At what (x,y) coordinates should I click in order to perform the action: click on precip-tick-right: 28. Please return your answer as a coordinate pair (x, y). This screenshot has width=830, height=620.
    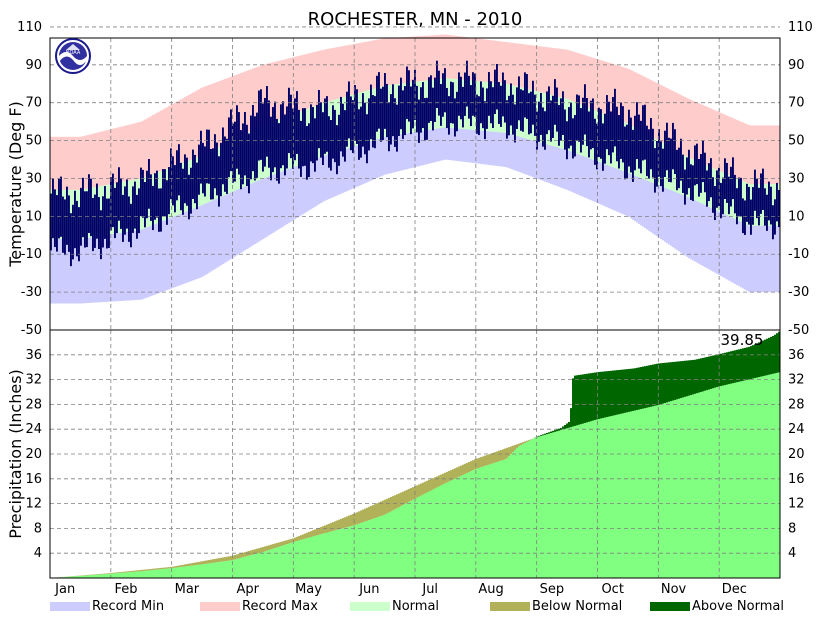
    Looking at the image, I should click on (796, 404).